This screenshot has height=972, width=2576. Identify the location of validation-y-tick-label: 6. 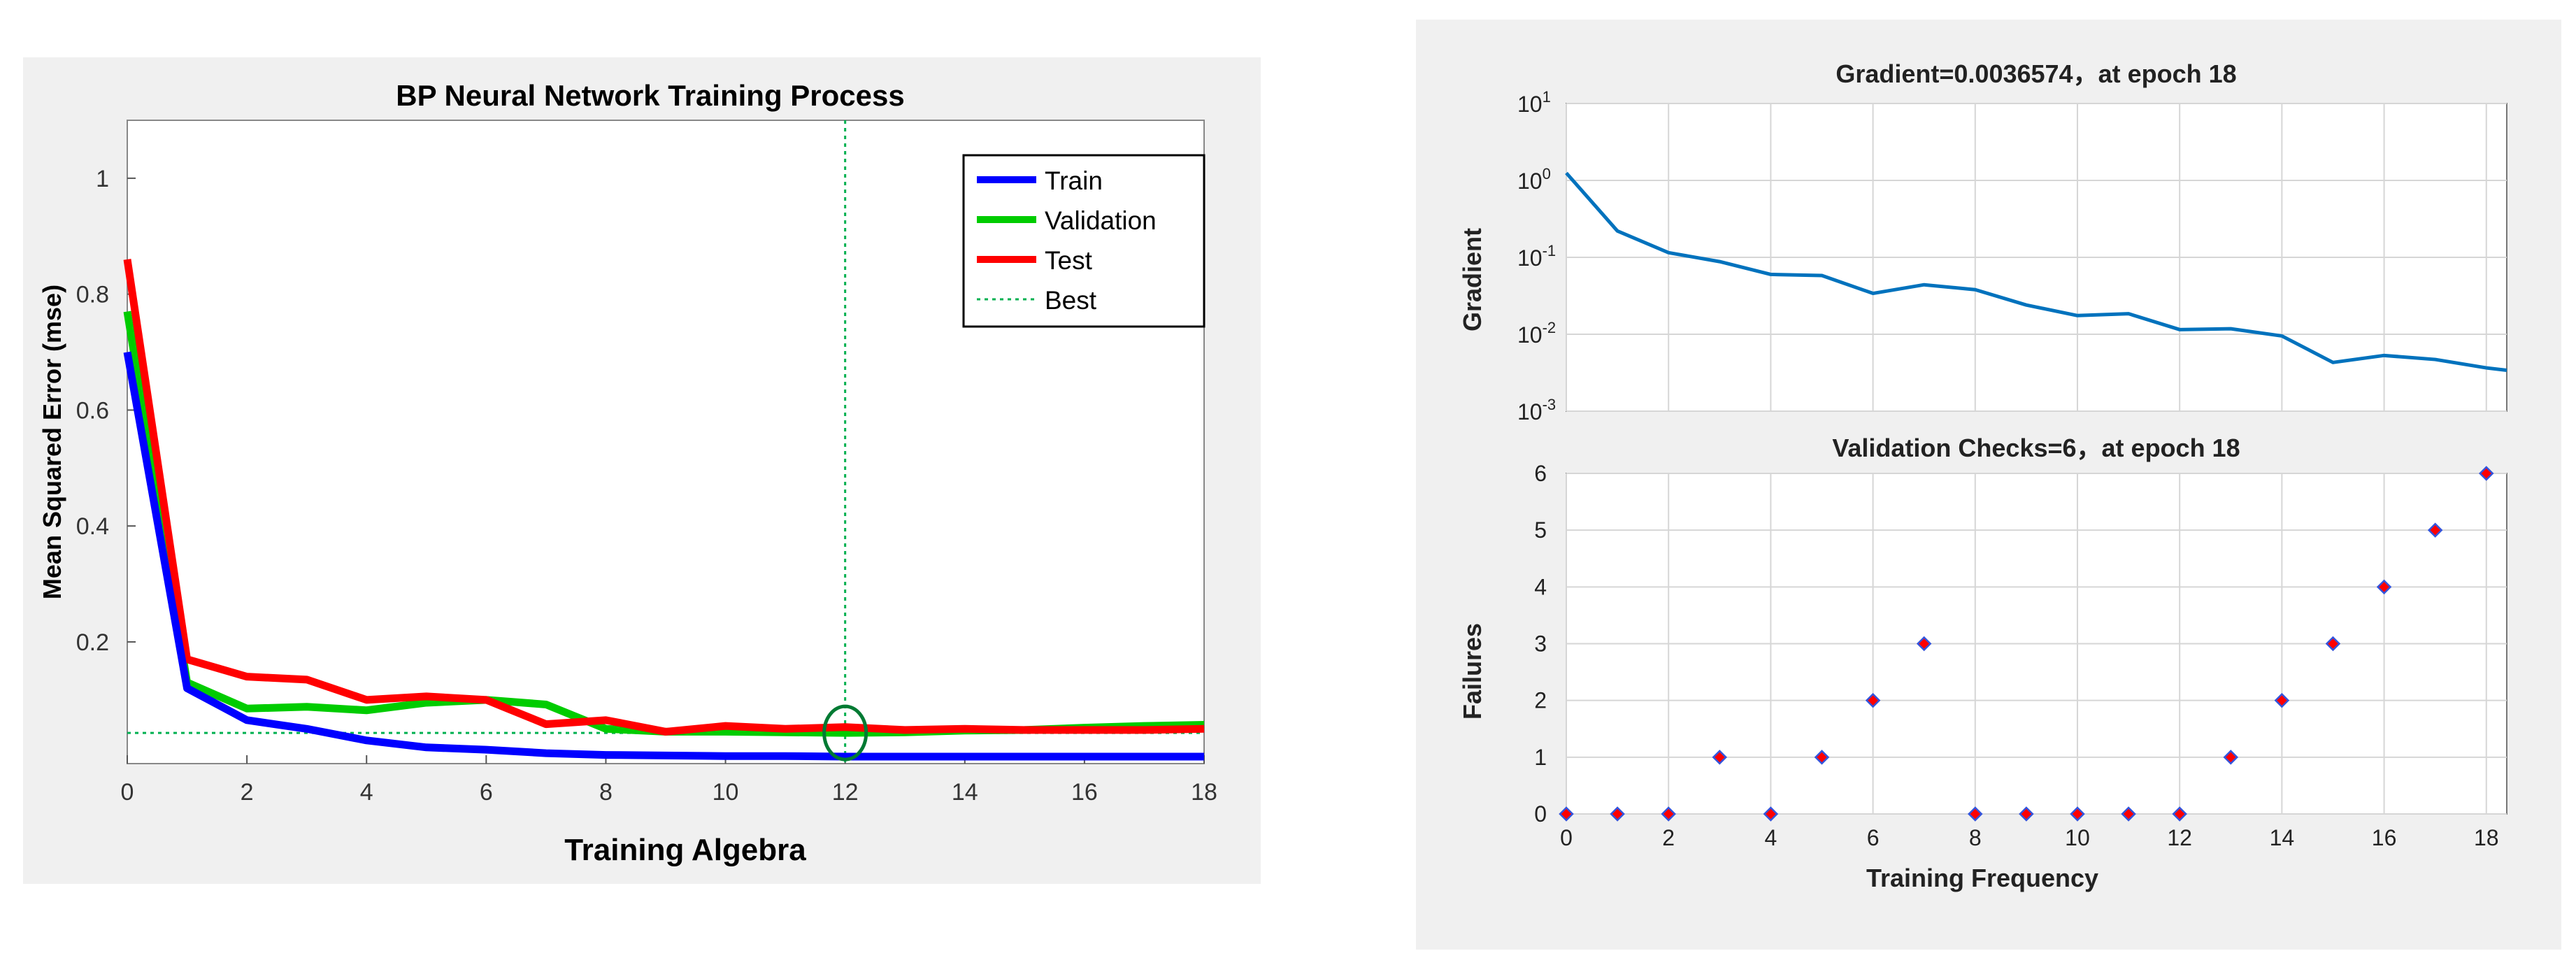
(1540, 473).